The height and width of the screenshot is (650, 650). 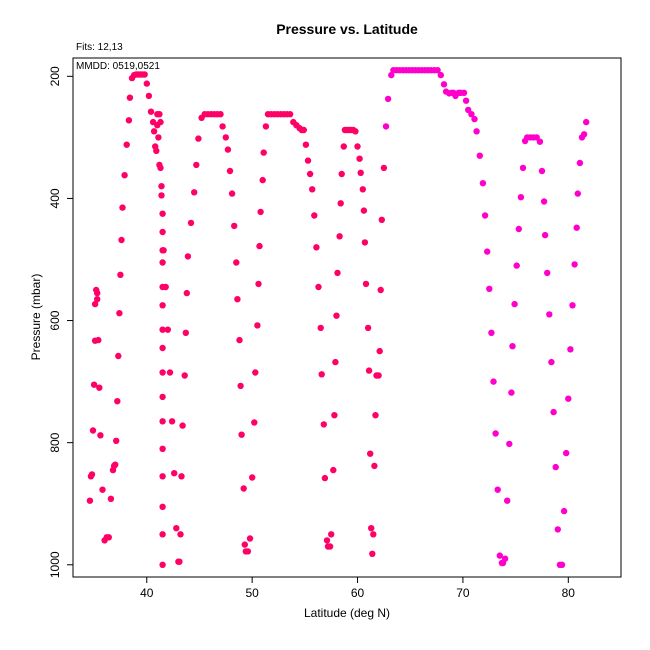 What do you see at coordinates (55, 320) in the screenshot?
I see `y-tick-label: 600` at bounding box center [55, 320].